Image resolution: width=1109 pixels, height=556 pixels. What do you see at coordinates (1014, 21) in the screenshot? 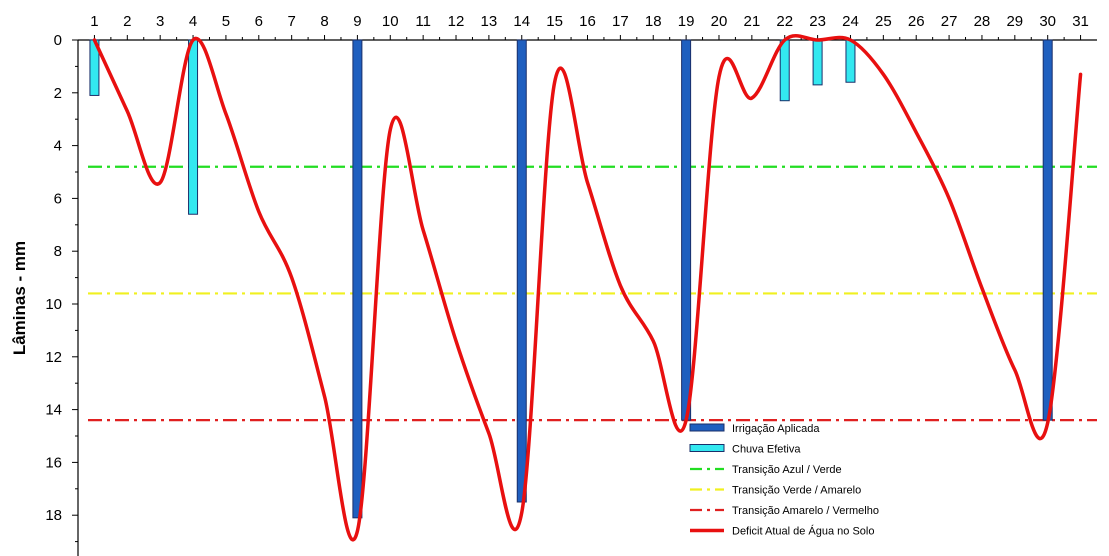
I see `x-tick-label: 29` at bounding box center [1014, 21].